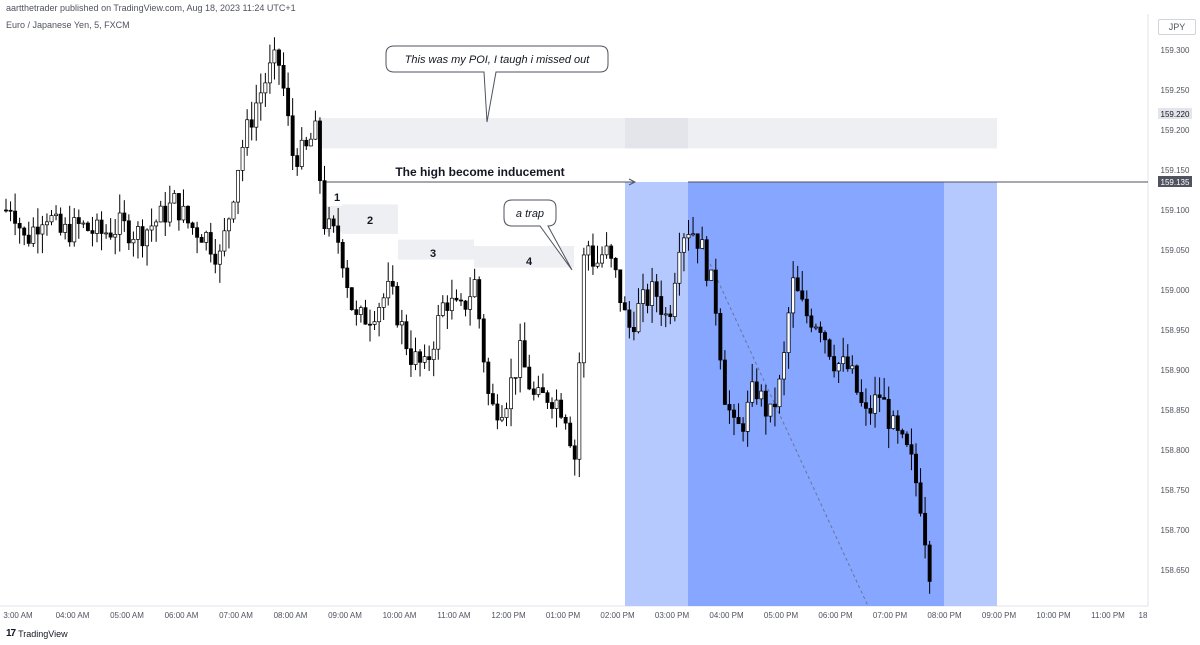  Describe the element at coordinates (479, 172) in the screenshot. I see `inducement-label: The high become inducement` at that location.